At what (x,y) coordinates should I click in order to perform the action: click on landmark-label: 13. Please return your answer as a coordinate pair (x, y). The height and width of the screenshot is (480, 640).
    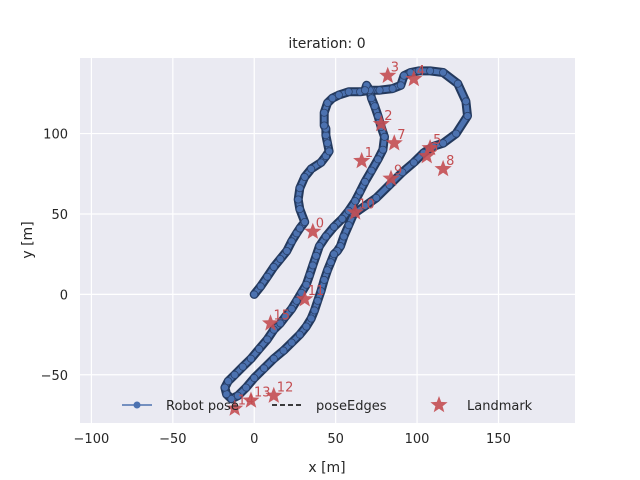
    Looking at the image, I should click on (262, 393).